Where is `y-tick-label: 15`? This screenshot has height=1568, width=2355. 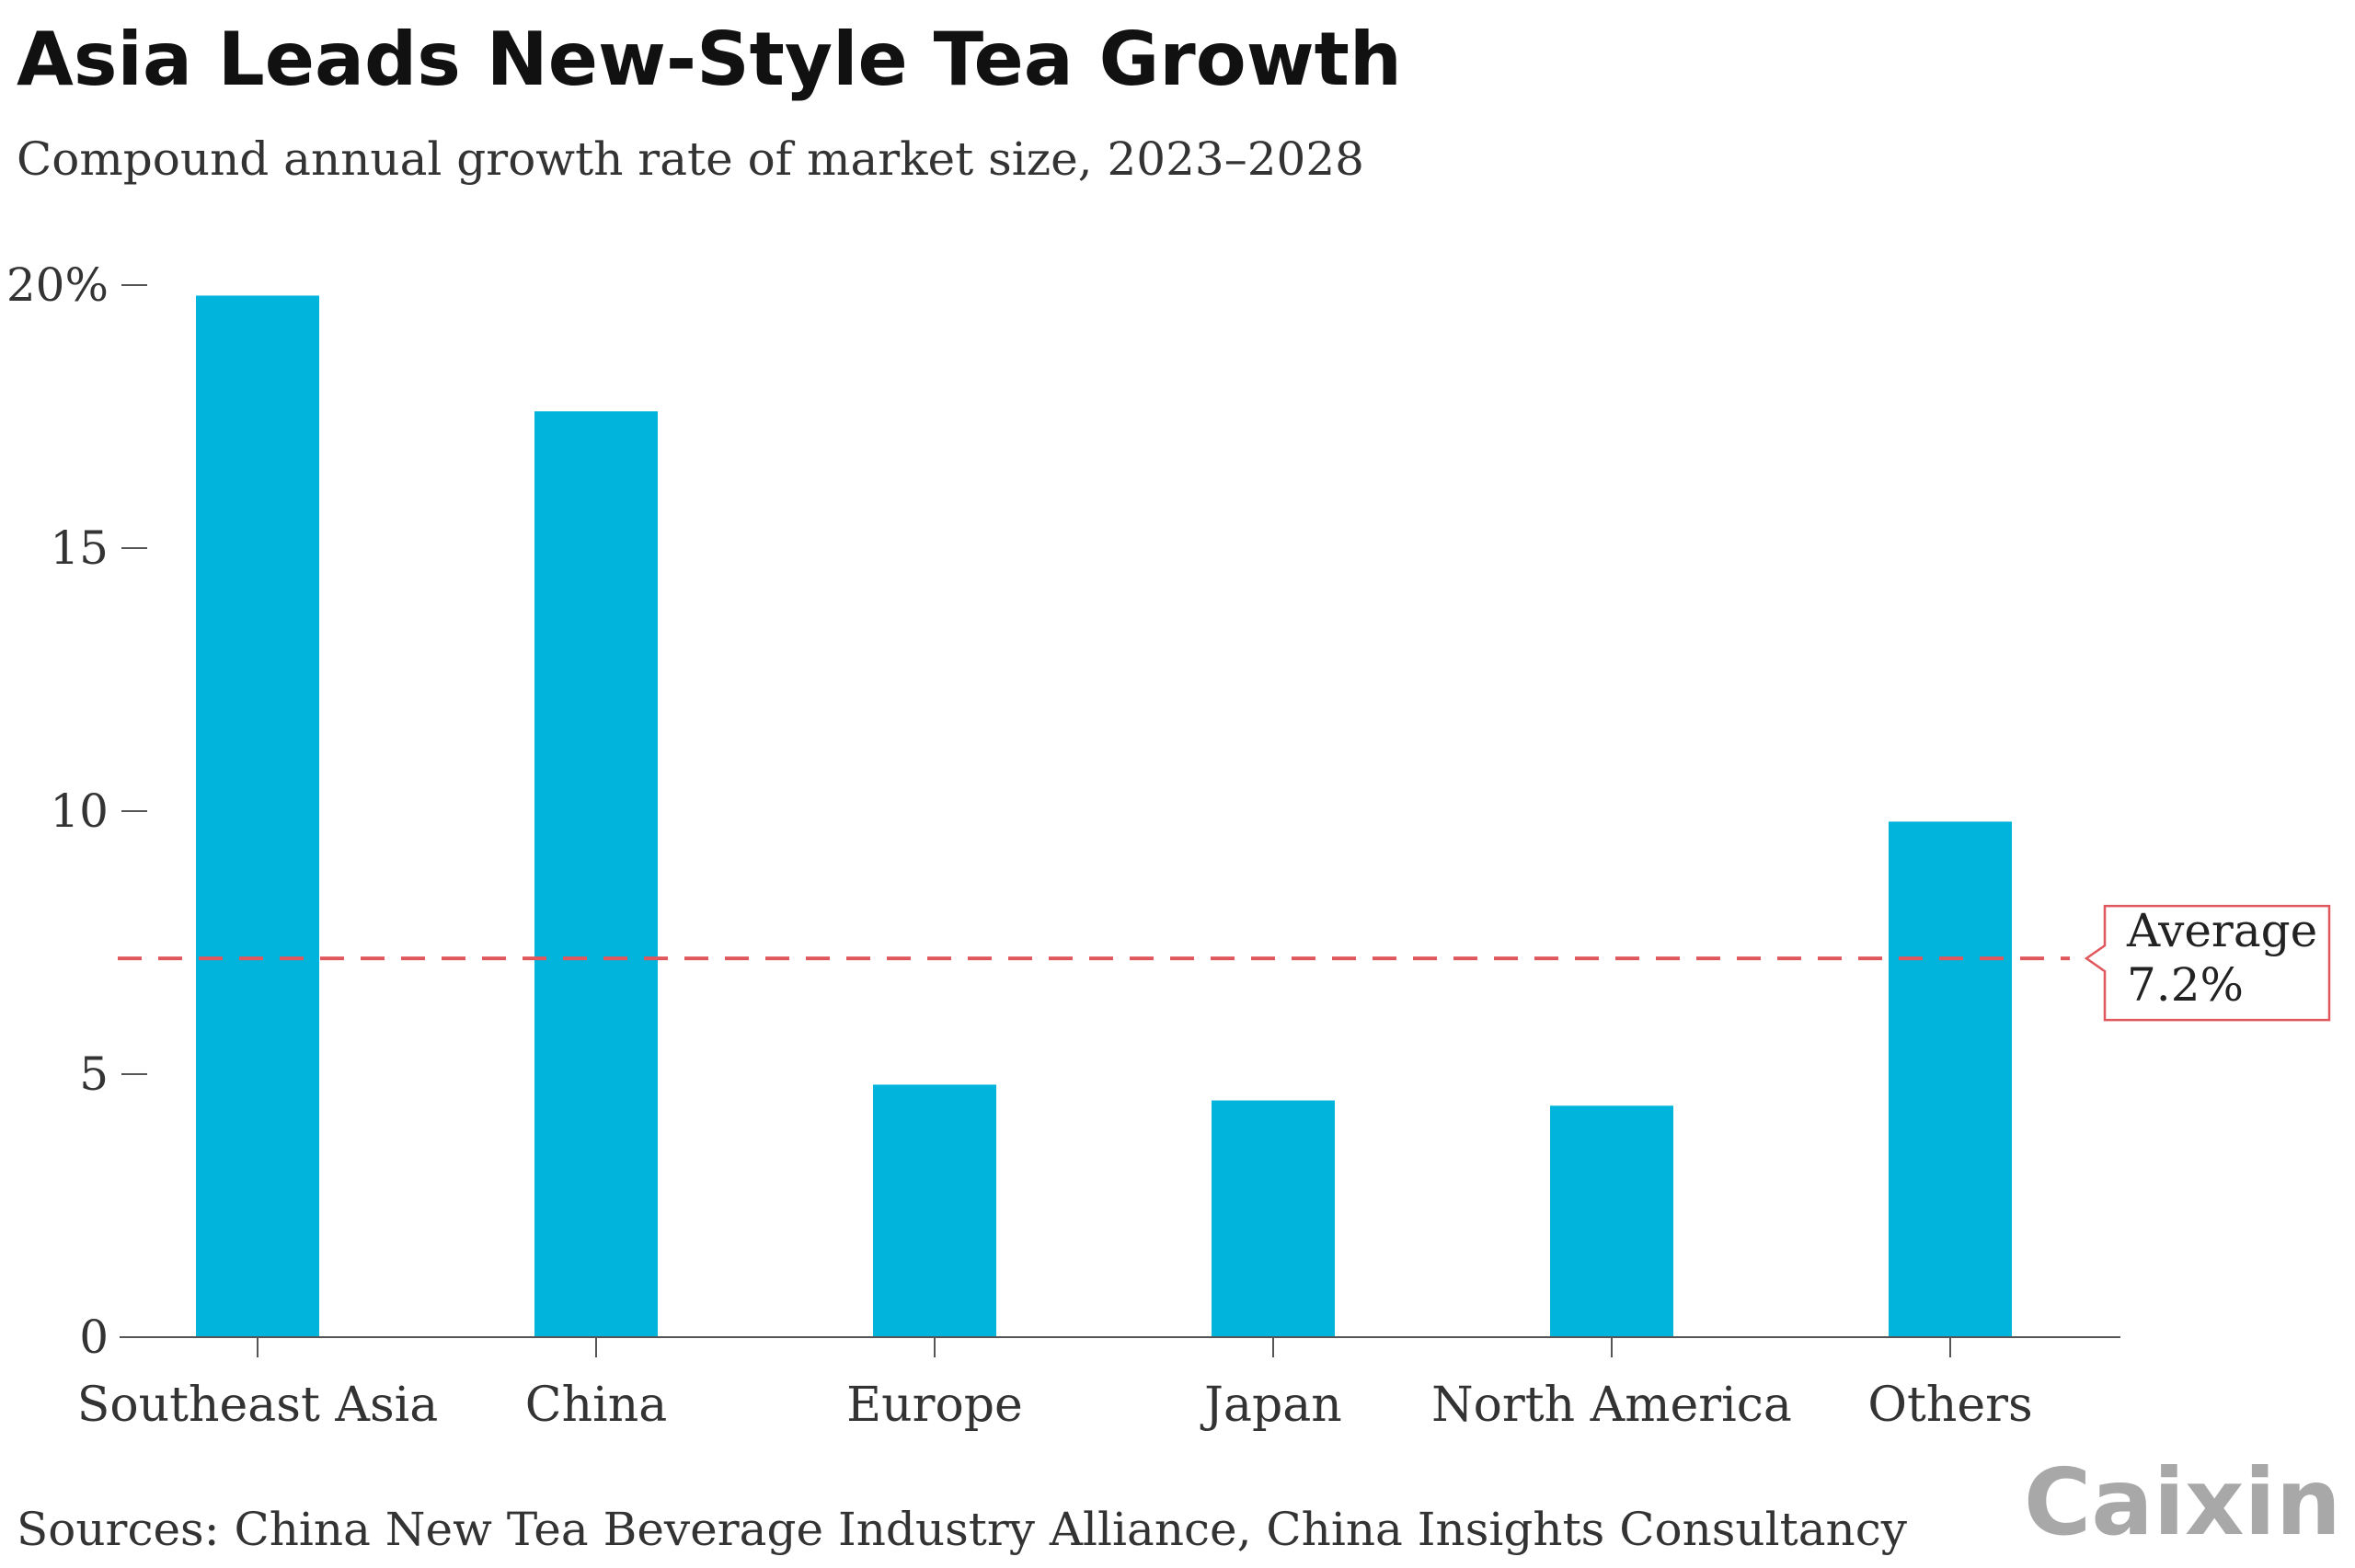 y-tick-label: 15 is located at coordinates (79, 548).